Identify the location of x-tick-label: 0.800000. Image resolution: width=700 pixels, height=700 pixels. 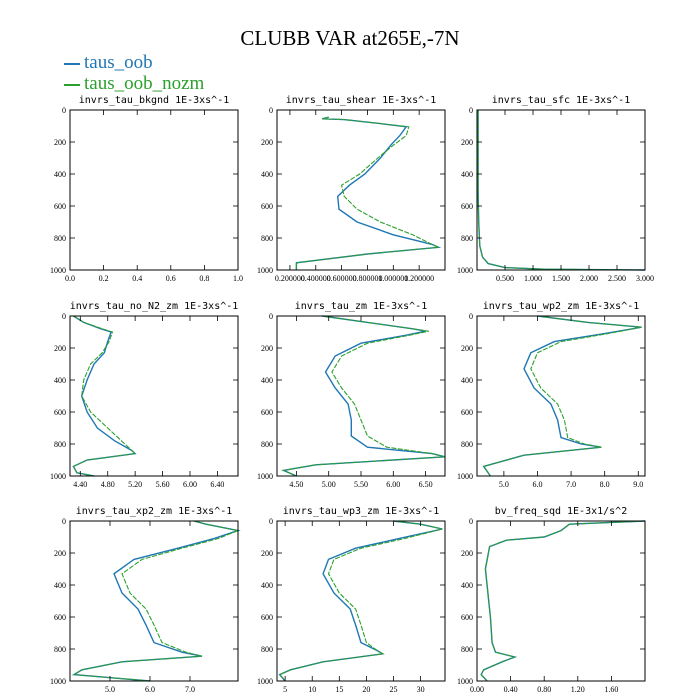
(367, 278).